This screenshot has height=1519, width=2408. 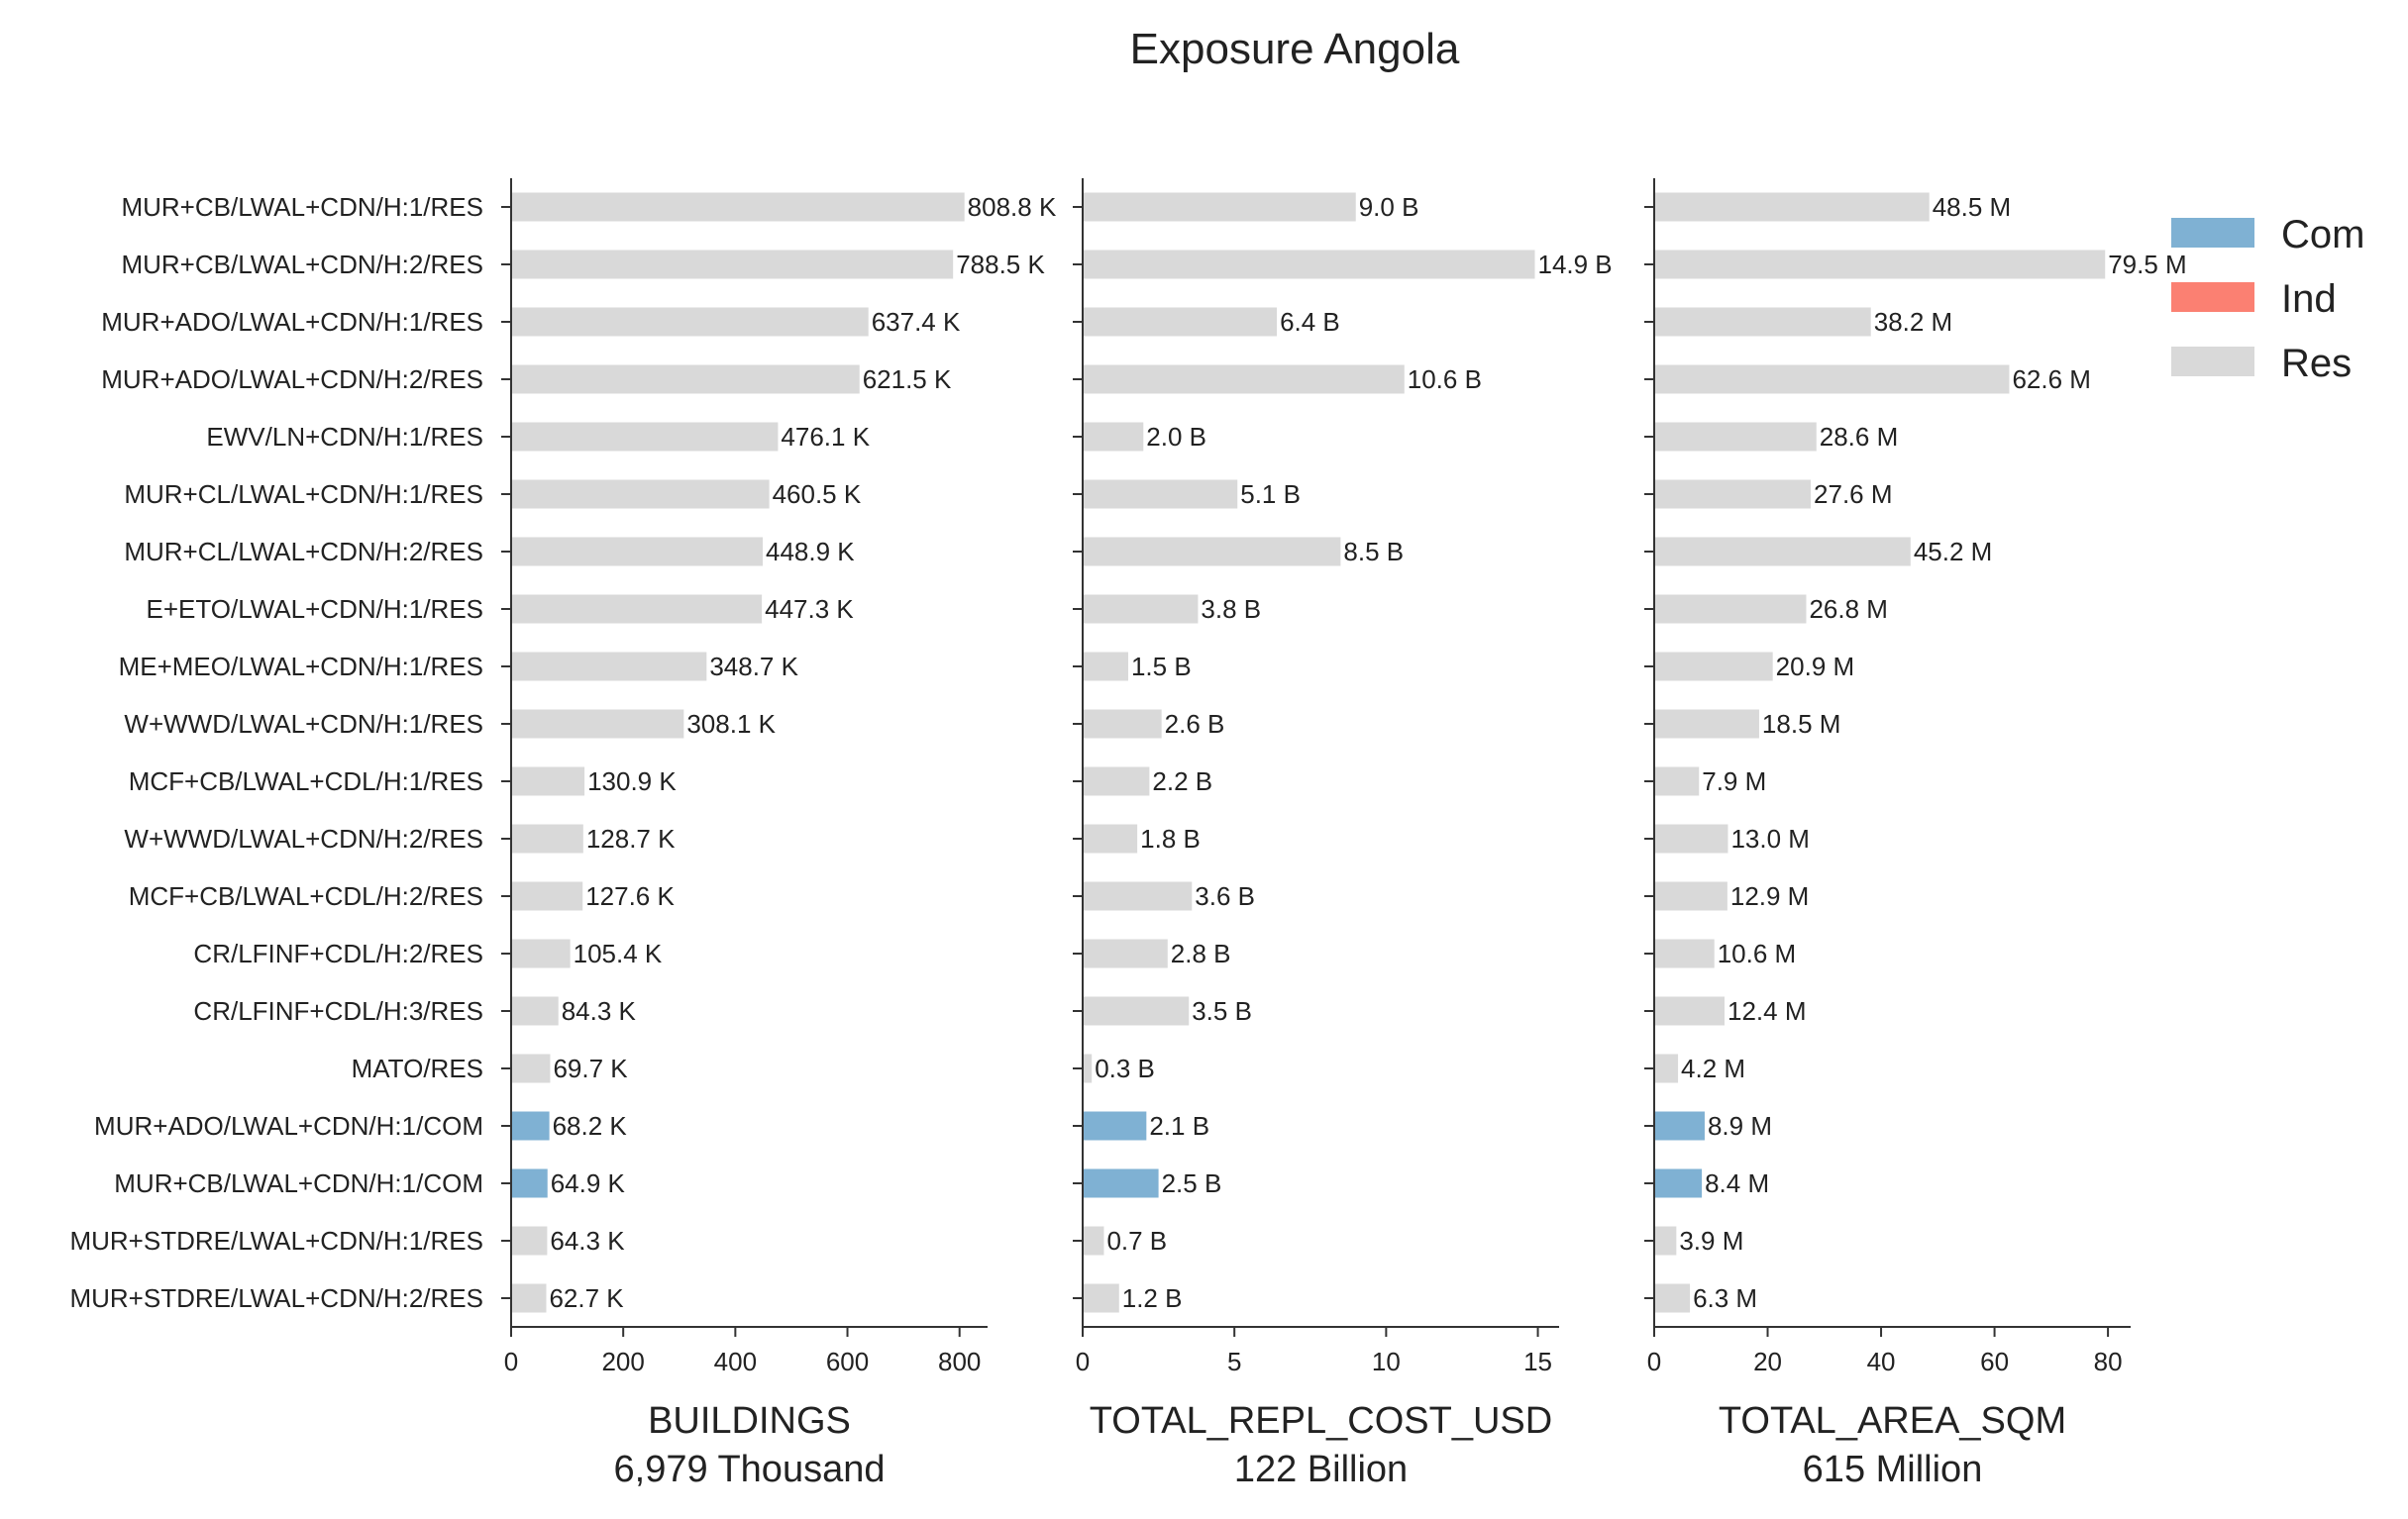 What do you see at coordinates (1893, 1470) in the screenshot?
I see `x-axis-total: 615 Million` at bounding box center [1893, 1470].